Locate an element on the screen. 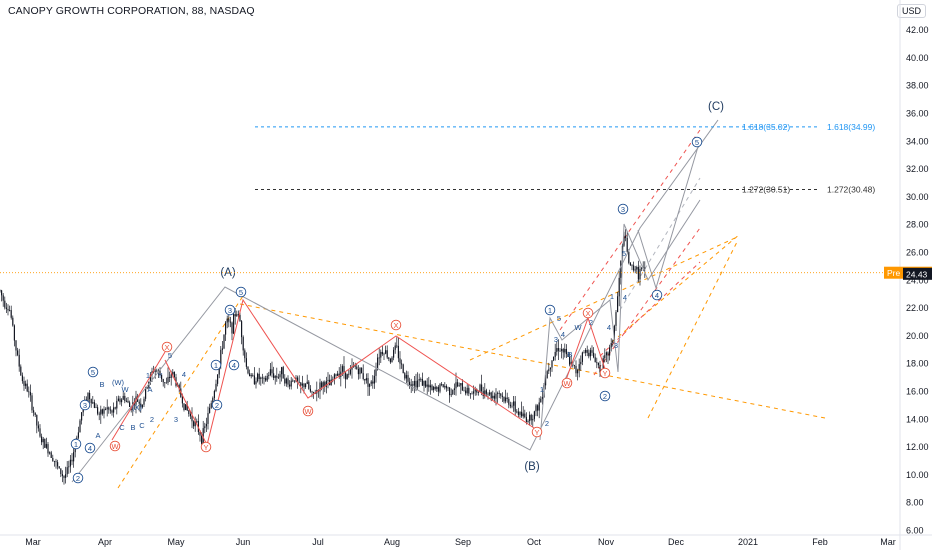  wave-gray-line is located at coordinates (669, 214).